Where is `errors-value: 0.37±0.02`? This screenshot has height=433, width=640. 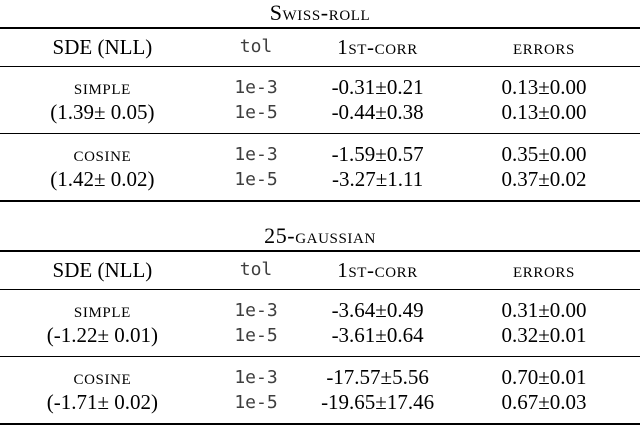 errors-value: 0.37±0.02 is located at coordinates (544, 179).